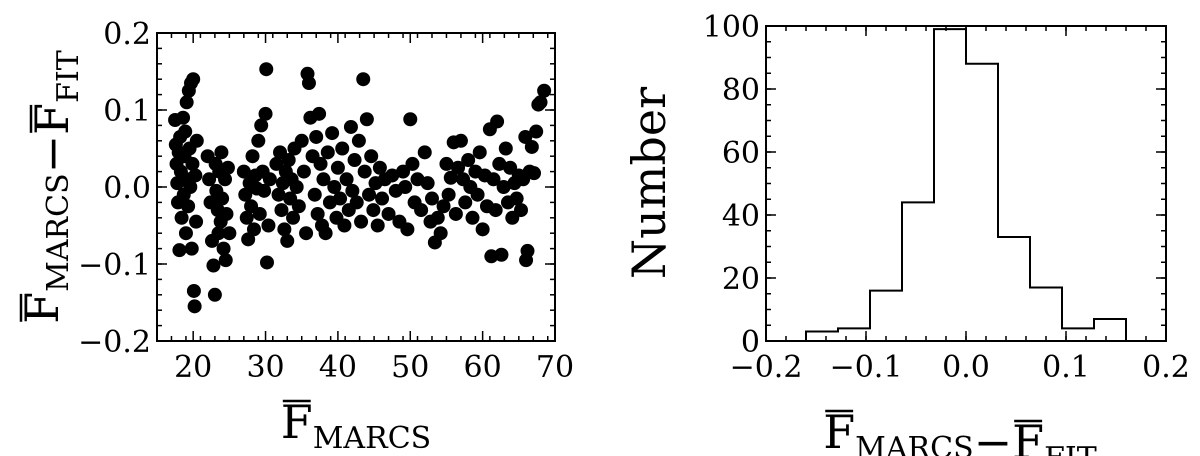 This screenshot has height=456, width=1200. I want to click on hist-xtick-label: 0.2, so click(1166, 367).